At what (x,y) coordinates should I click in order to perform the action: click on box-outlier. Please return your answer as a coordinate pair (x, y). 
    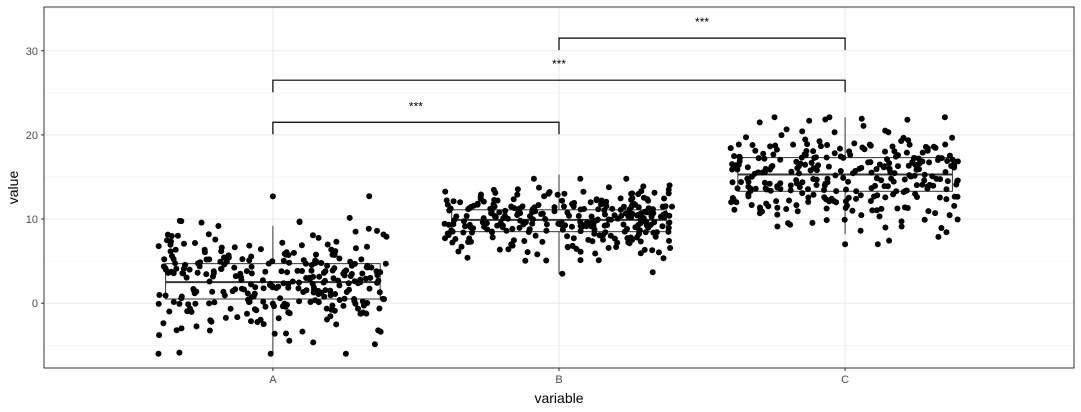
    Looking at the image, I should click on (845, 244).